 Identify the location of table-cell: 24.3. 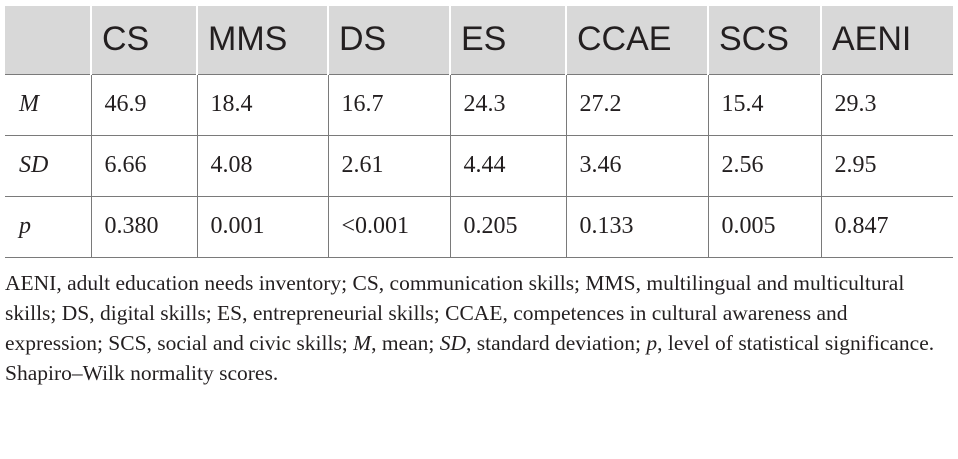
(508, 104).